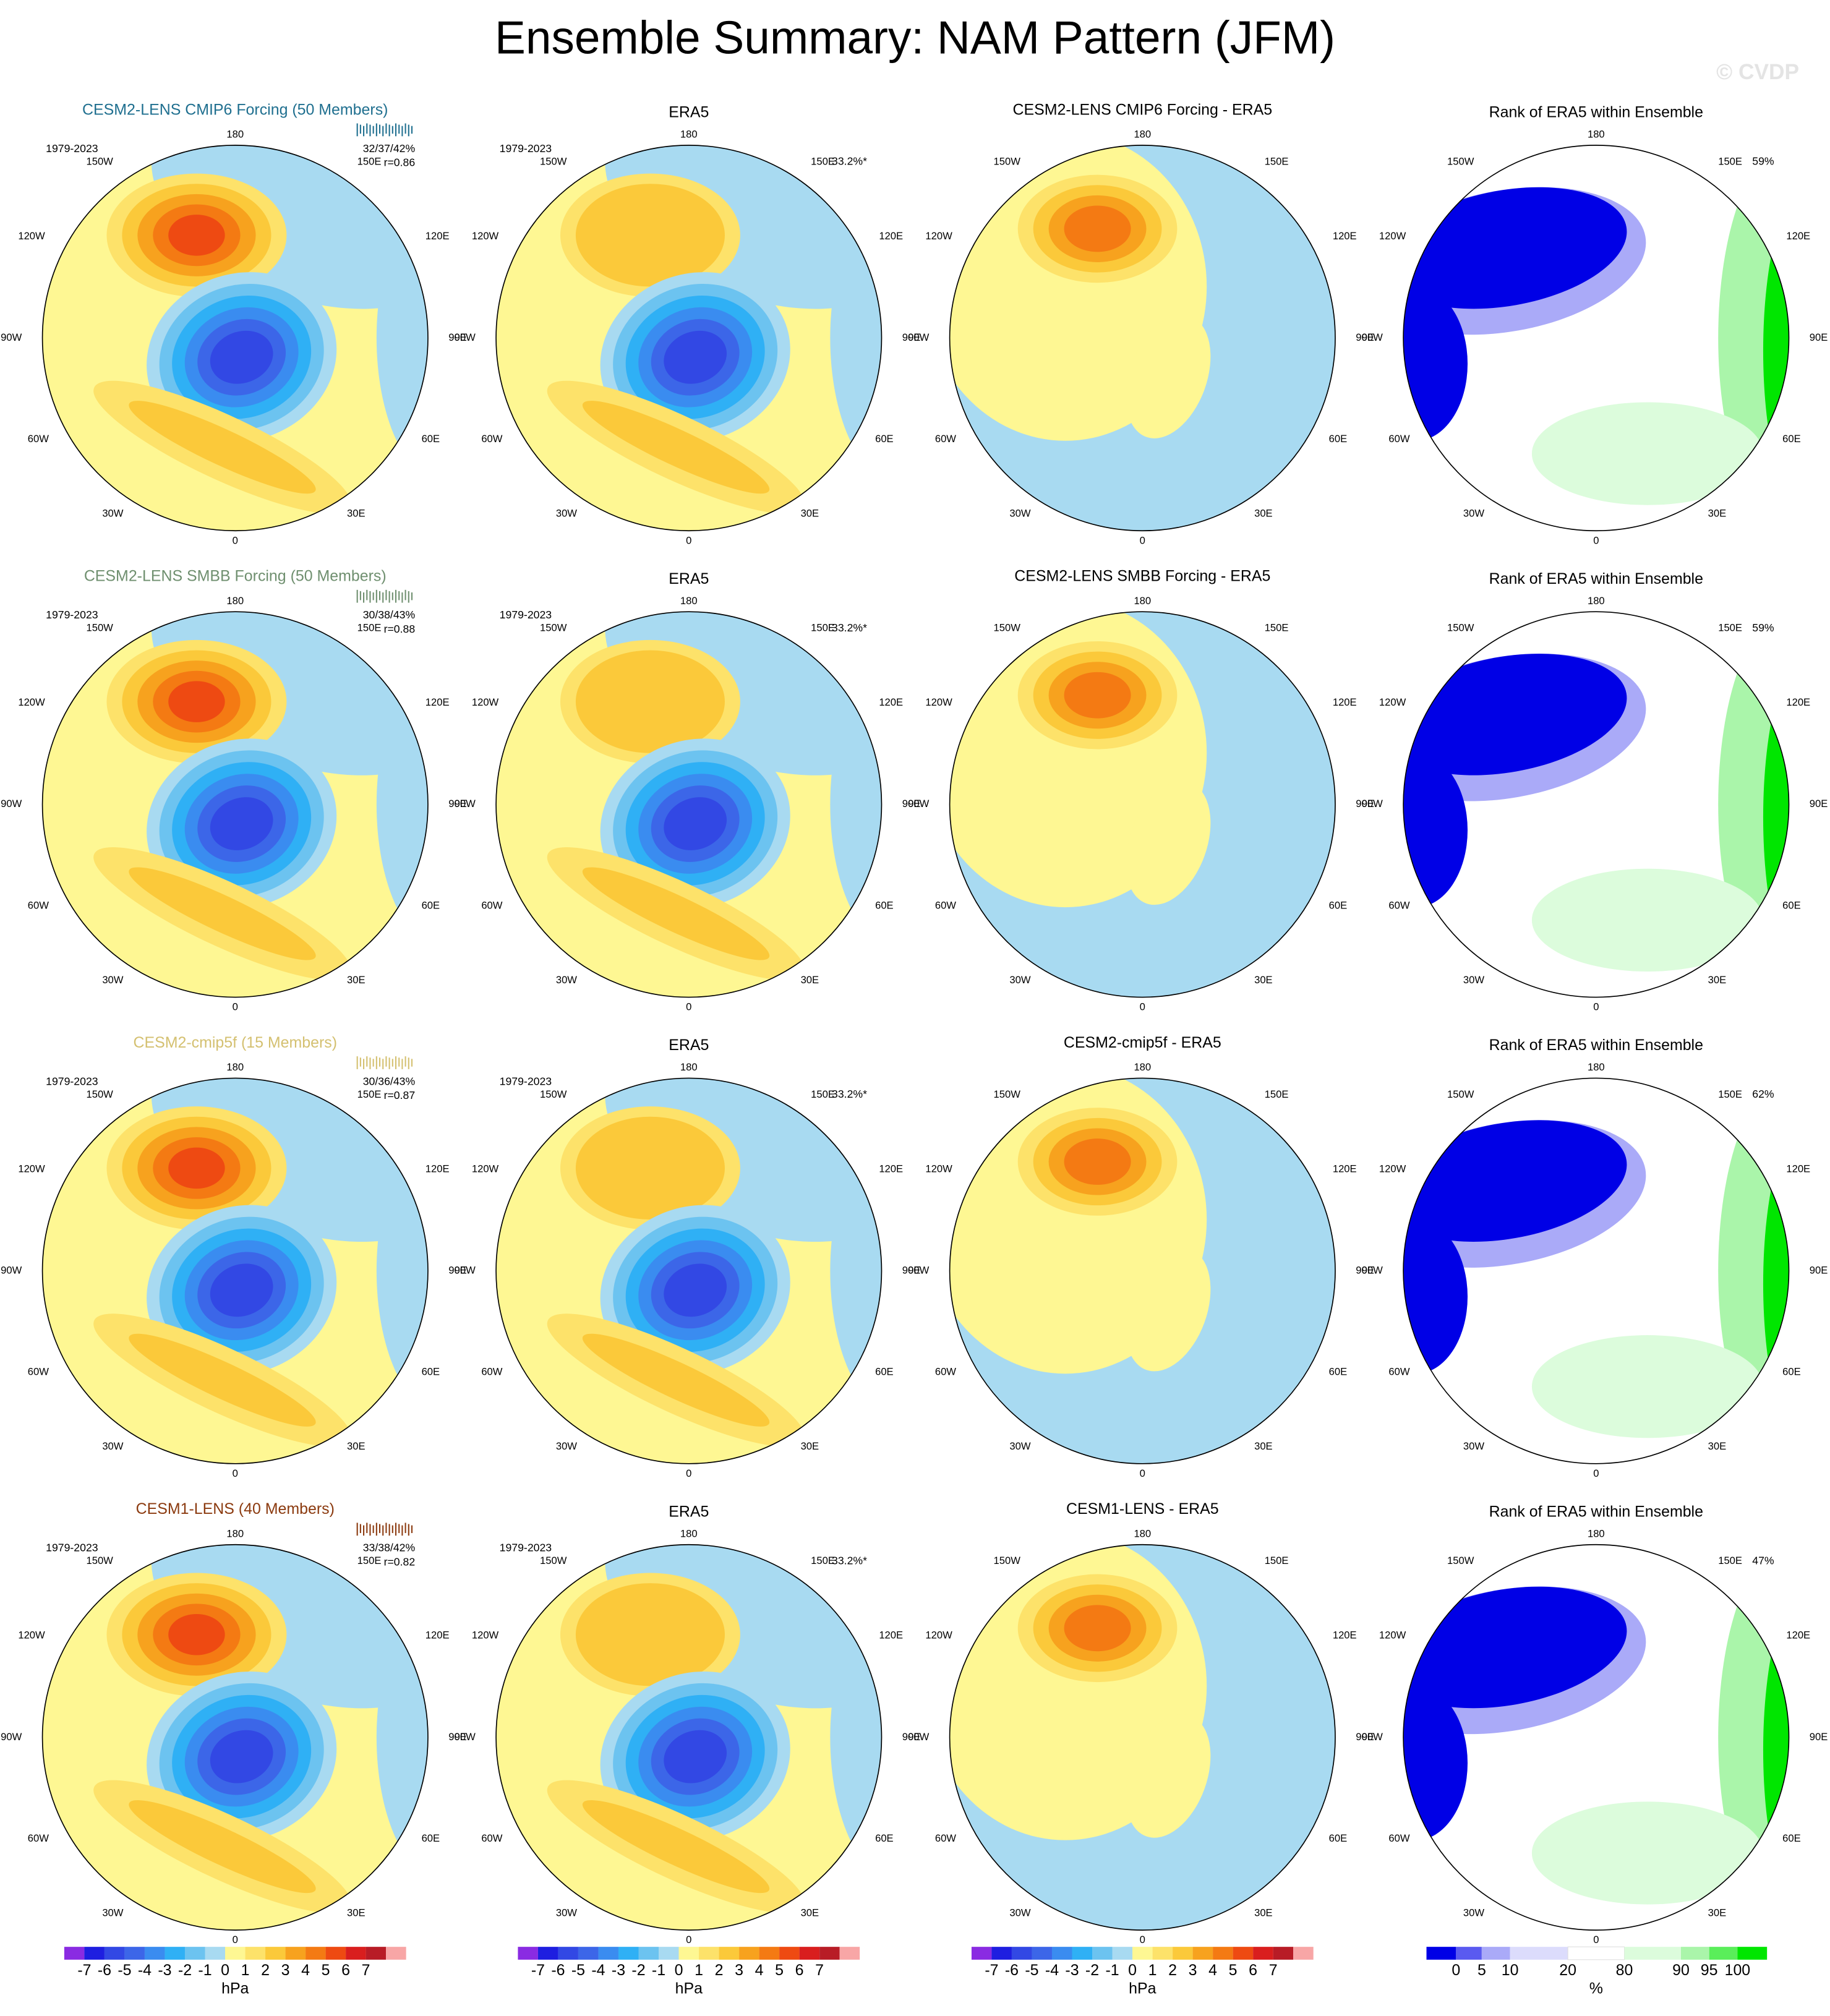  I want to click on panel-title: ERA5, so click(689, 112).